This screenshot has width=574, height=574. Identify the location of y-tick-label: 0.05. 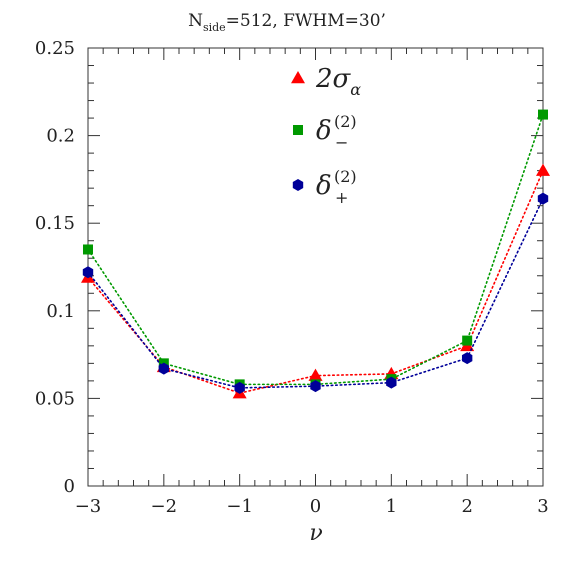
(55, 398).